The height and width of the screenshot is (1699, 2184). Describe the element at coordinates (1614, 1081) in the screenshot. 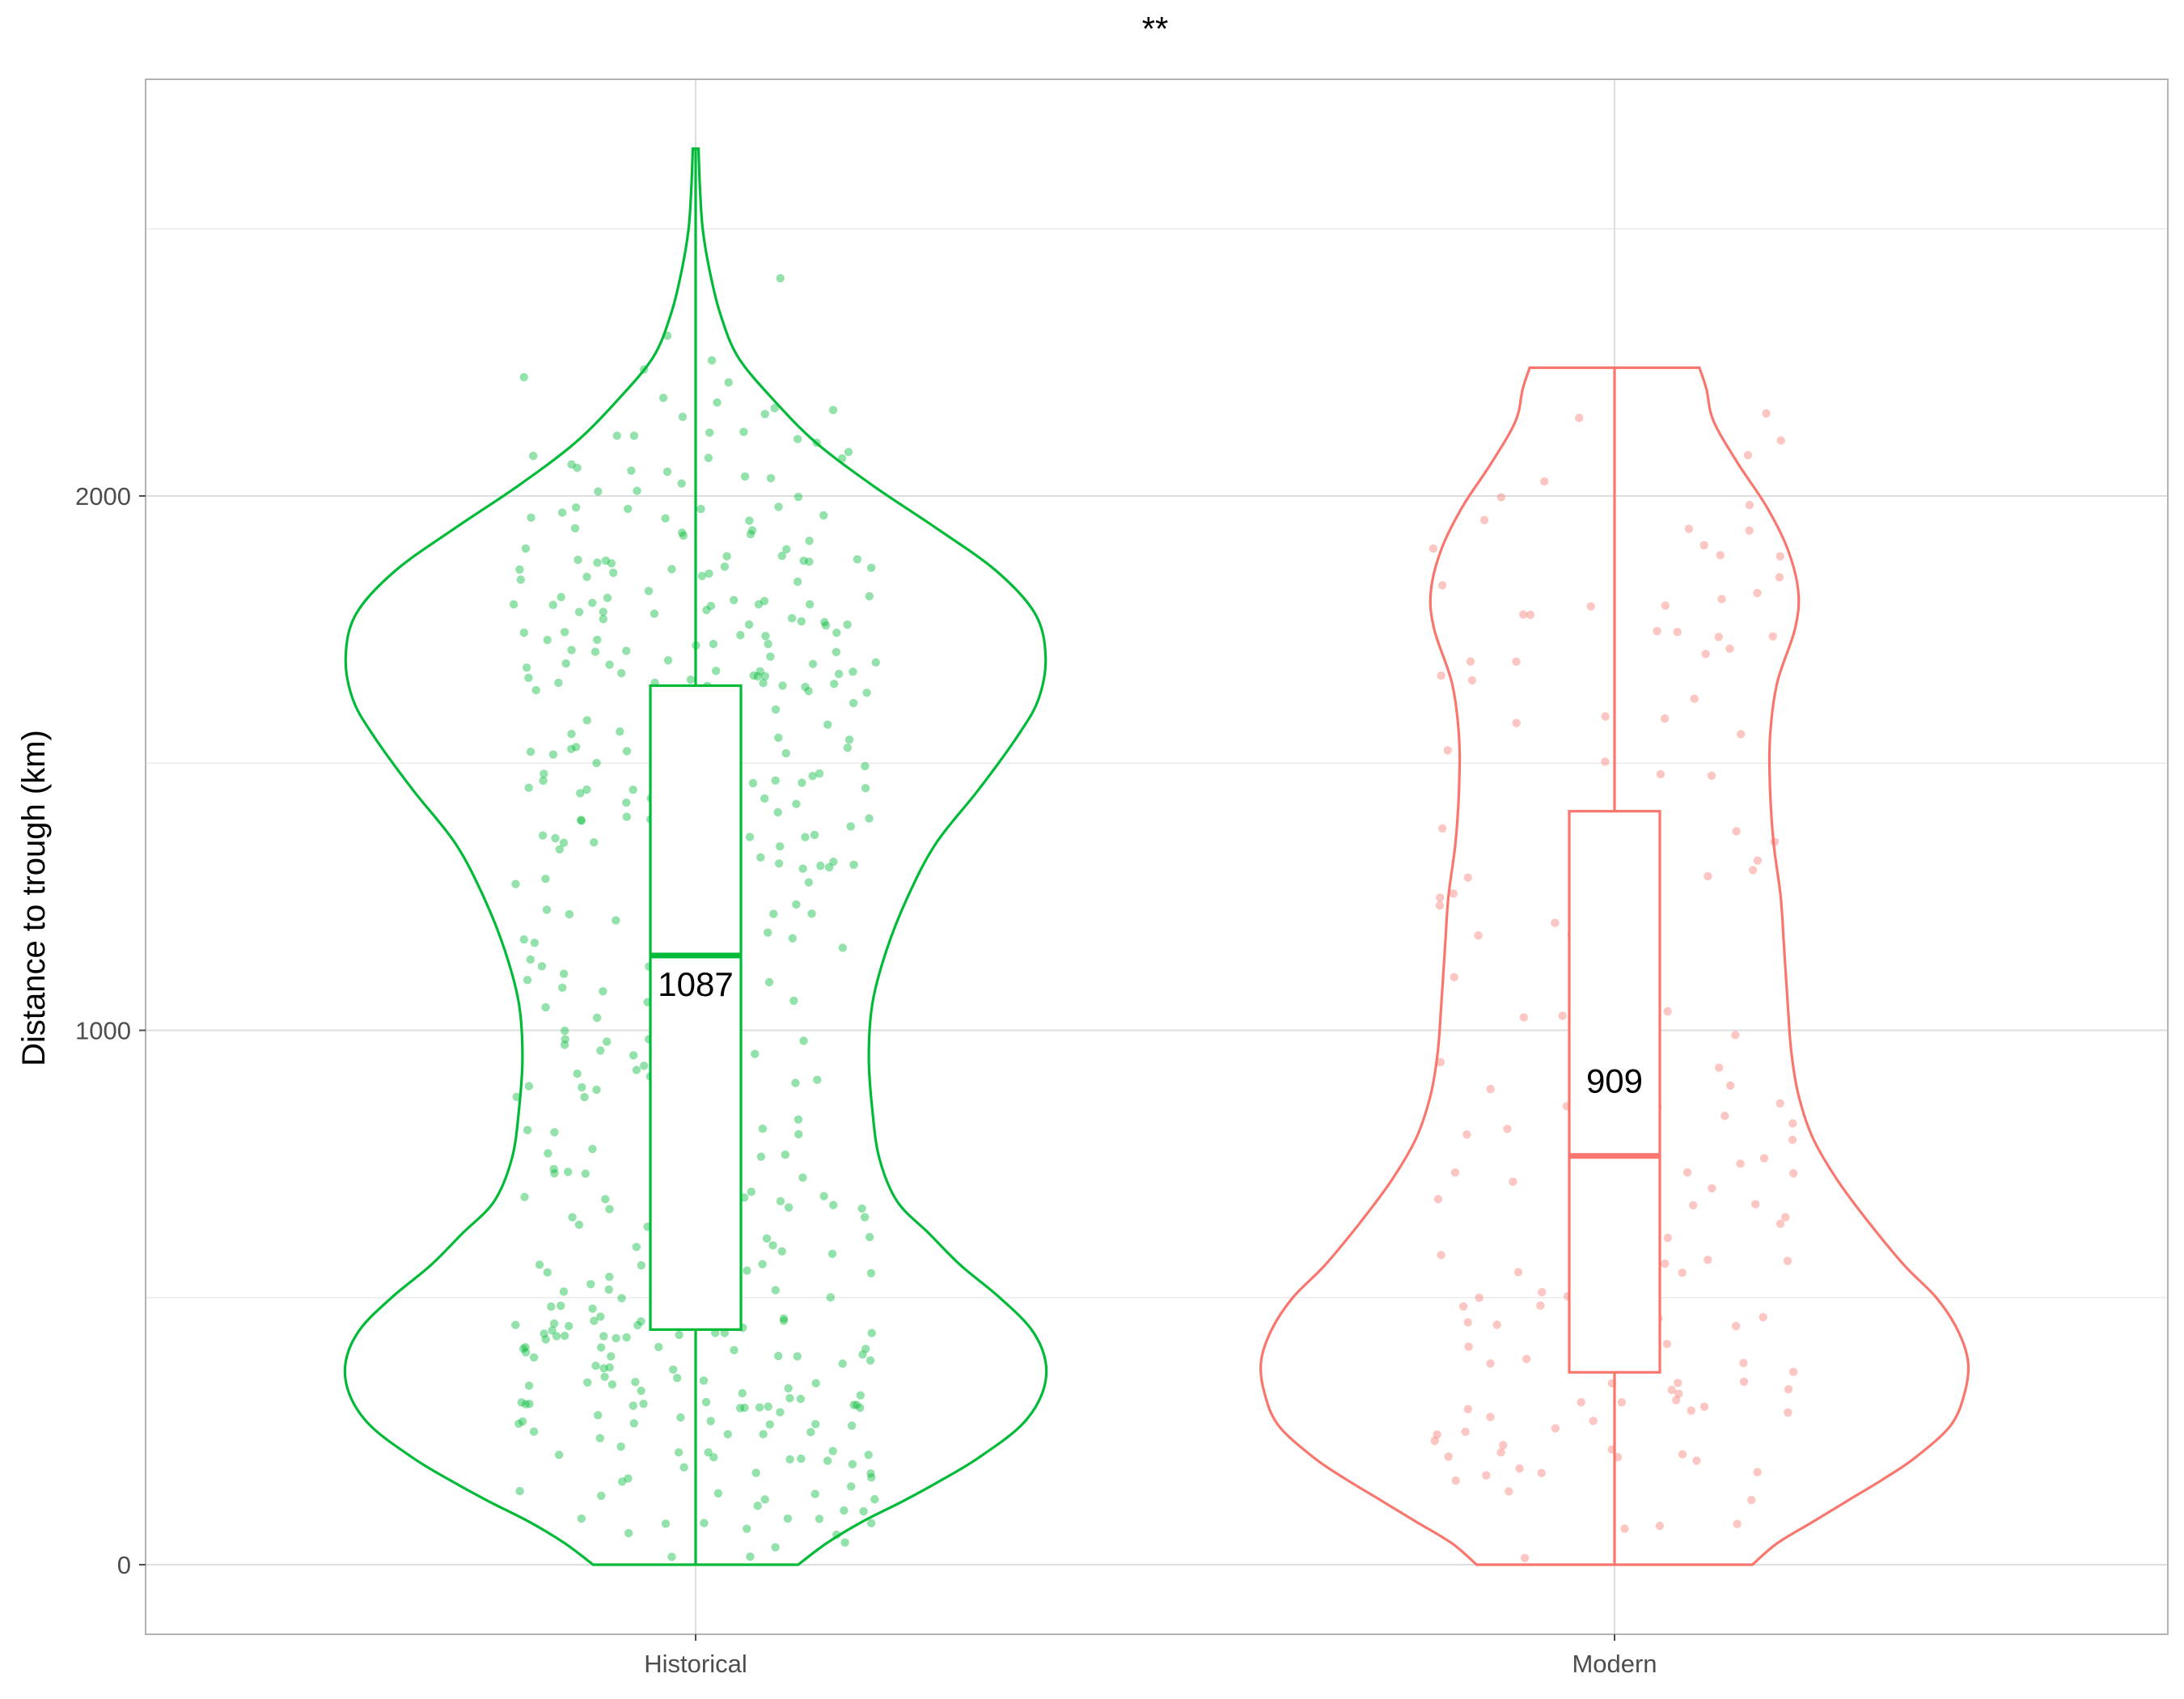

I see `median-value-label: 909` at that location.